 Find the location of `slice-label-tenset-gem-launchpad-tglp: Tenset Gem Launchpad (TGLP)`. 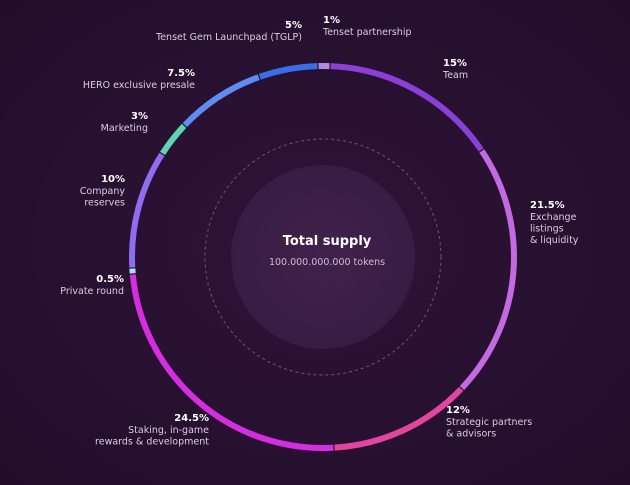

slice-label-tenset-gem-launchpad-tglp: Tenset Gem Launchpad (TGLP) is located at coordinates (228, 37).